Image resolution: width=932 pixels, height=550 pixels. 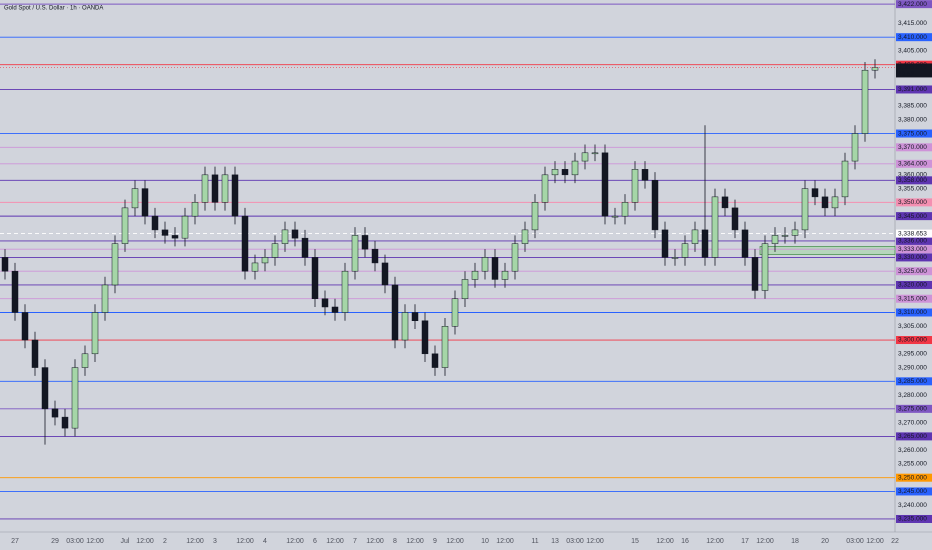 I want to click on level-label: 3,422.000, so click(x=912, y=4).